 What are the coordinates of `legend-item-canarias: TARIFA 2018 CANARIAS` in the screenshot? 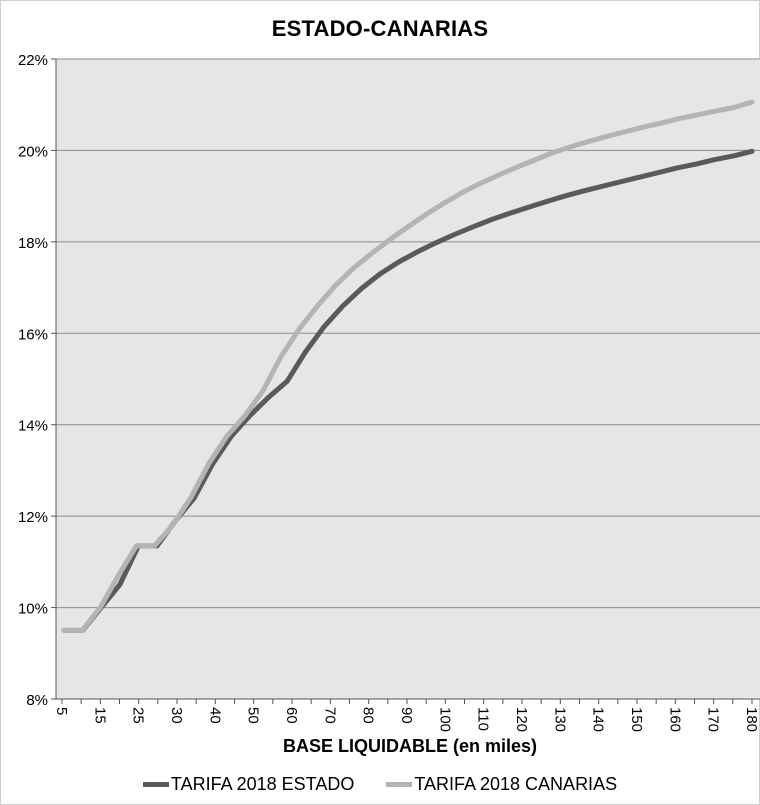 It's located at (501, 784).